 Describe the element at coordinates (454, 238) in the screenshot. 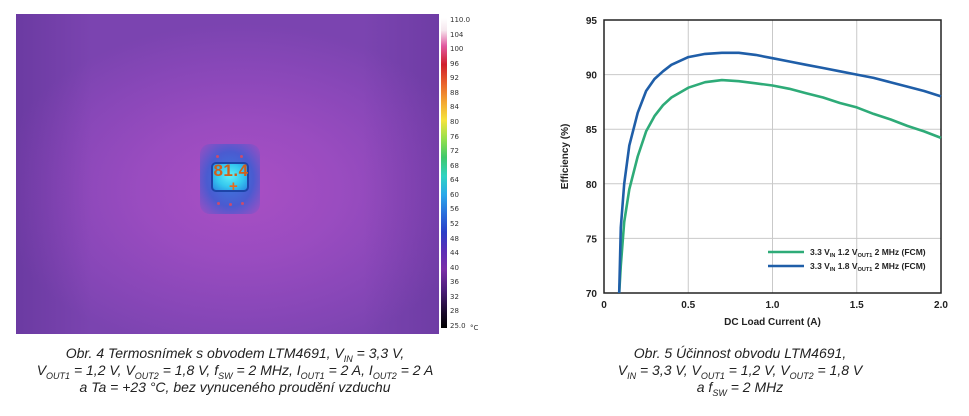

I see `thermal-scale-label: 48` at that location.